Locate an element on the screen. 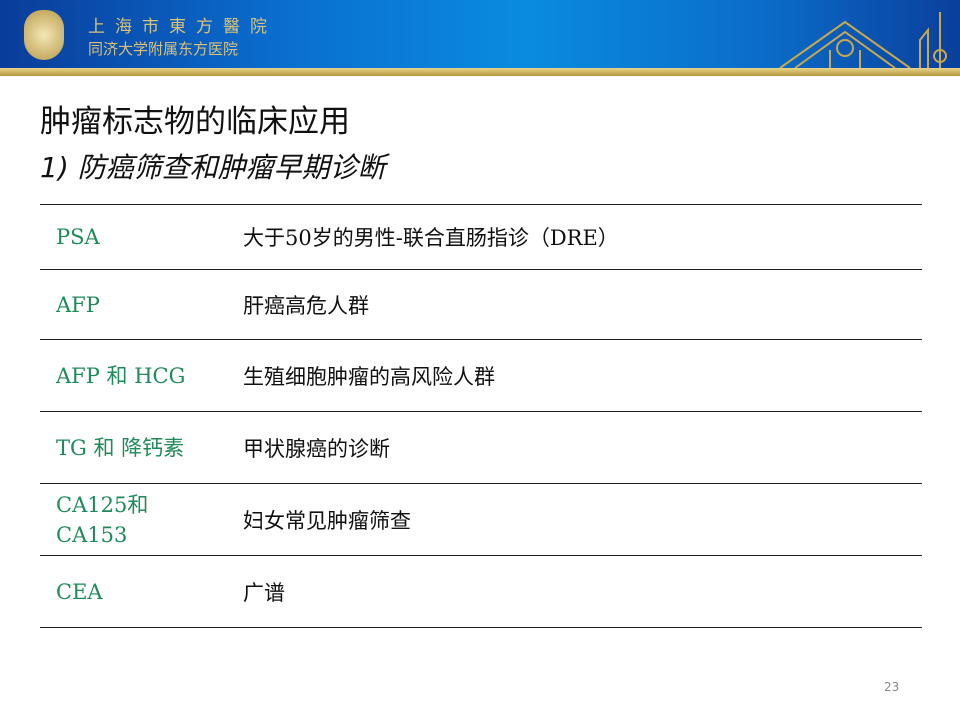  hospital-affiliation: 同济大学附属东方医院 is located at coordinates (163, 49).